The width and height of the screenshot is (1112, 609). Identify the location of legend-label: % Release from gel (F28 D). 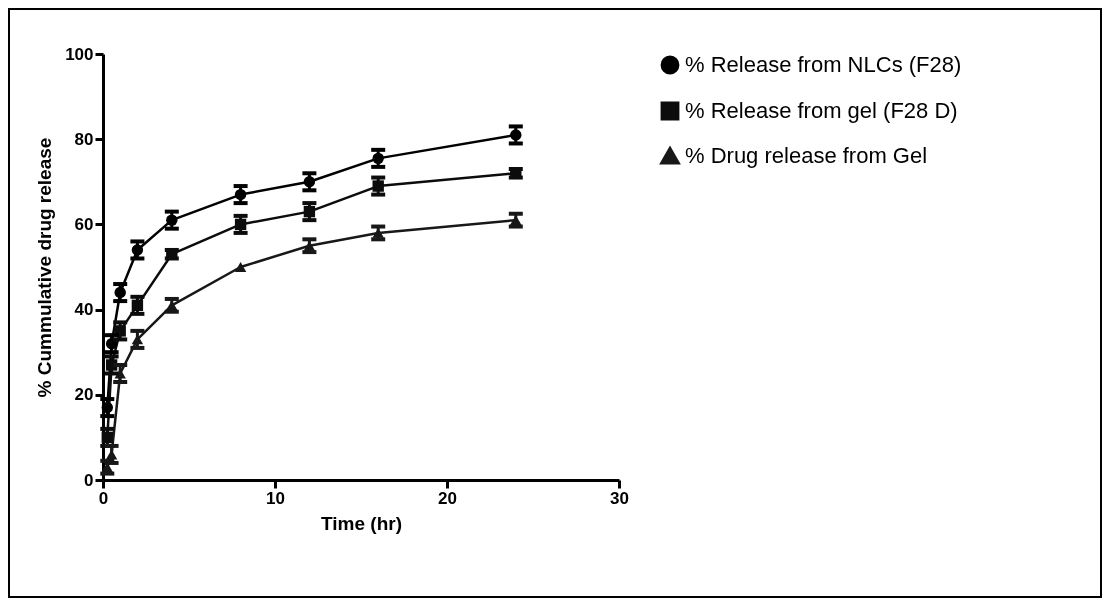
(821, 110).